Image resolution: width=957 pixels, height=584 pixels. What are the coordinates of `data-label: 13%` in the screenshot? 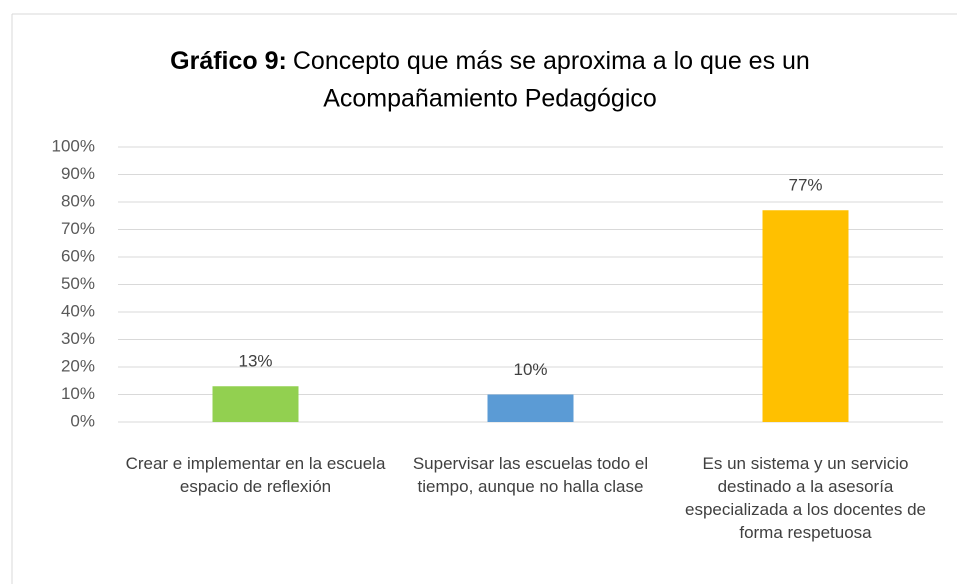 It's located at (255, 361).